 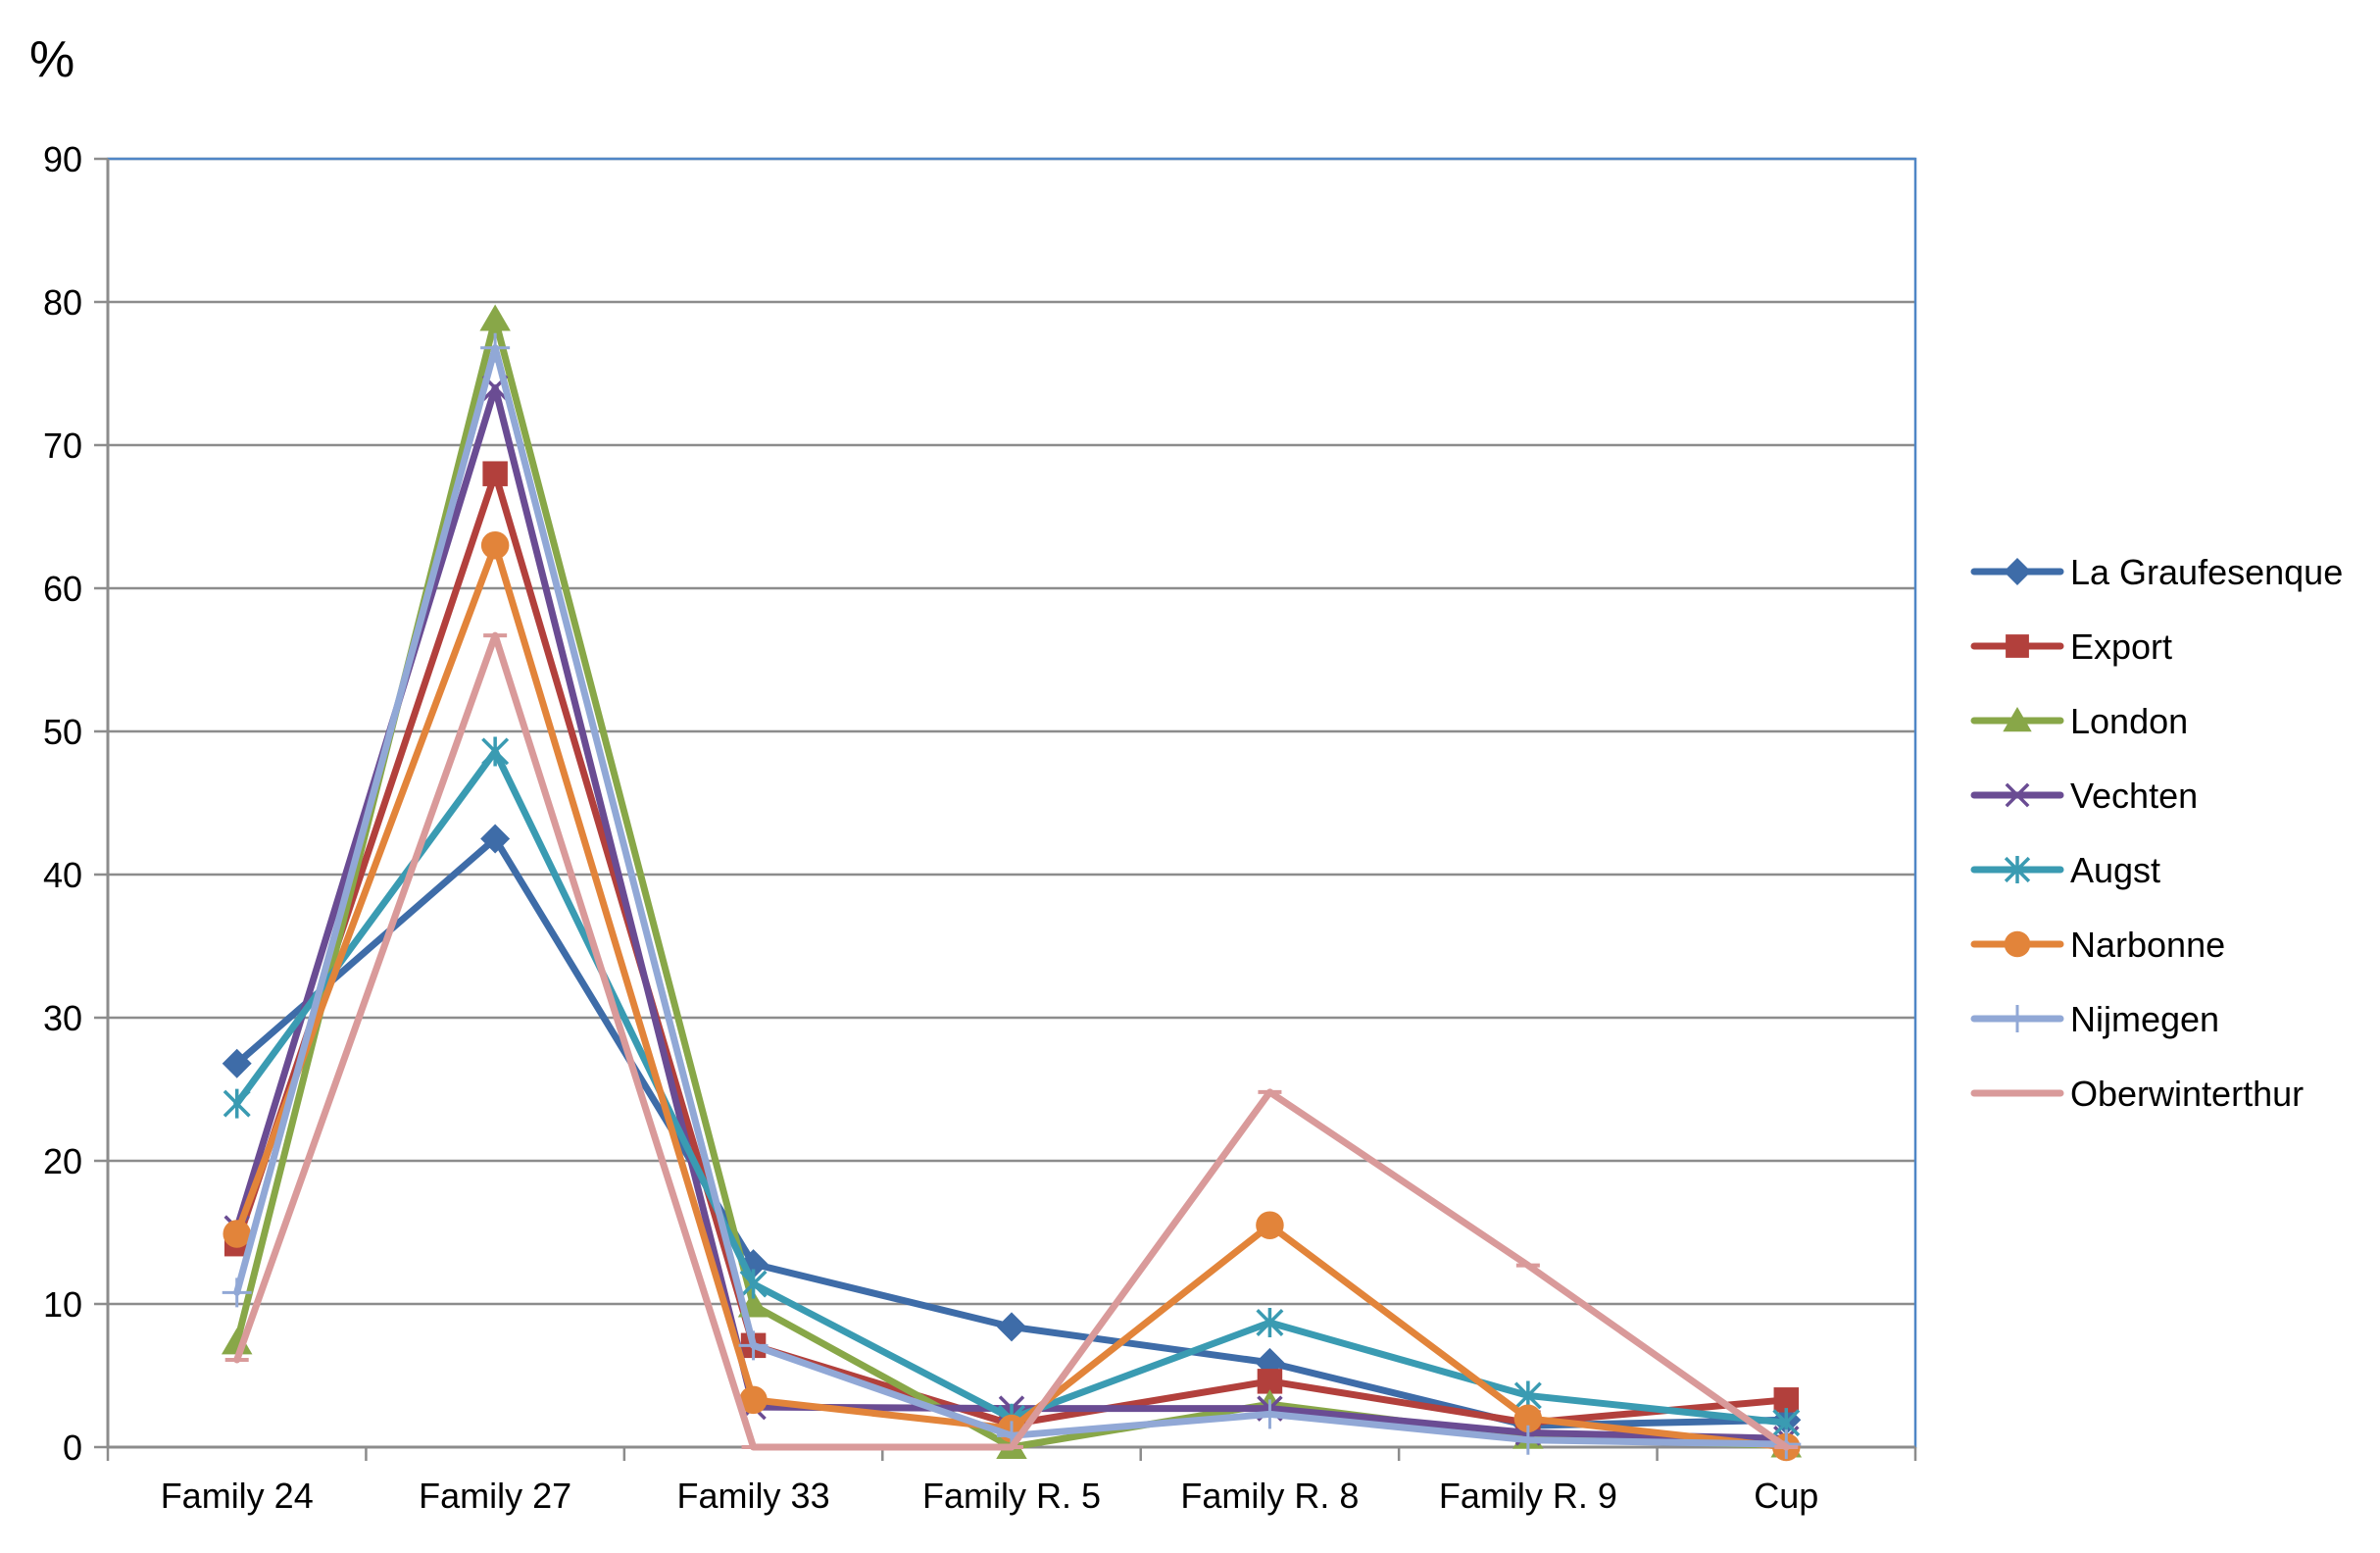 I want to click on legend-label: Export, so click(x=2121, y=646).